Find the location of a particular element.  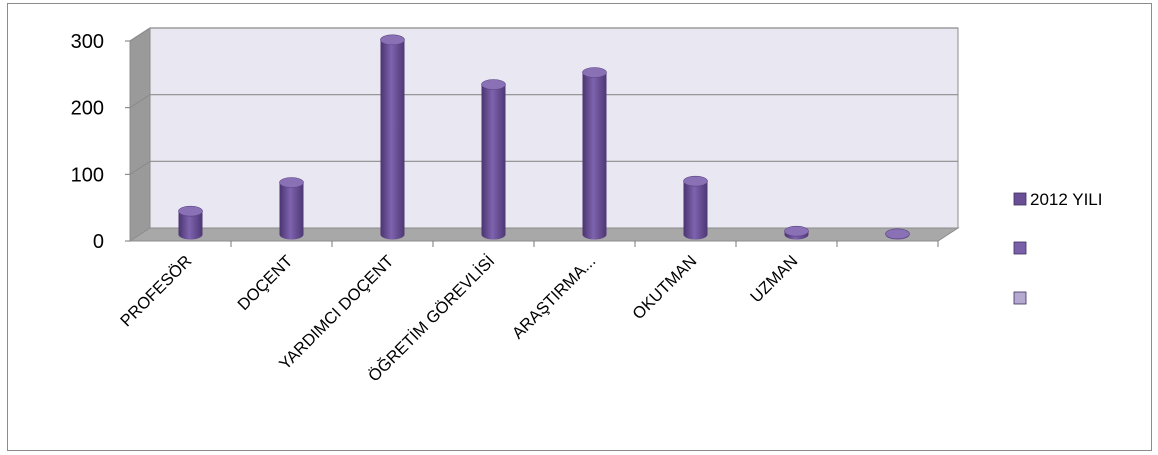

x-category-label: DOÇENT is located at coordinates (265, 283).